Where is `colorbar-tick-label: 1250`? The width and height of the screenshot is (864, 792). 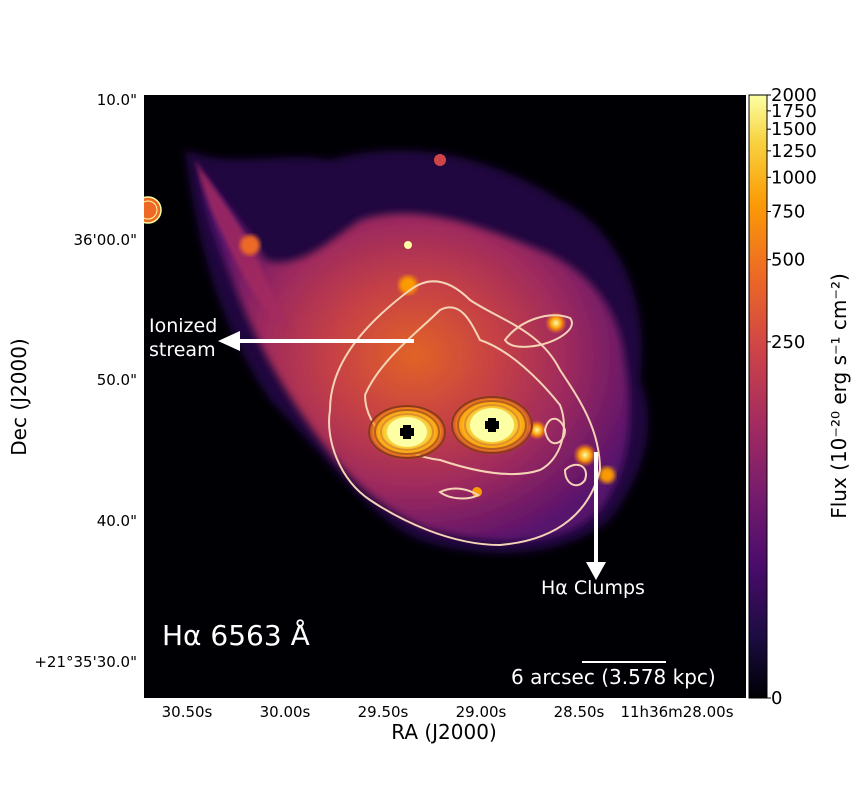 colorbar-tick-label: 1250 is located at coordinates (794, 151).